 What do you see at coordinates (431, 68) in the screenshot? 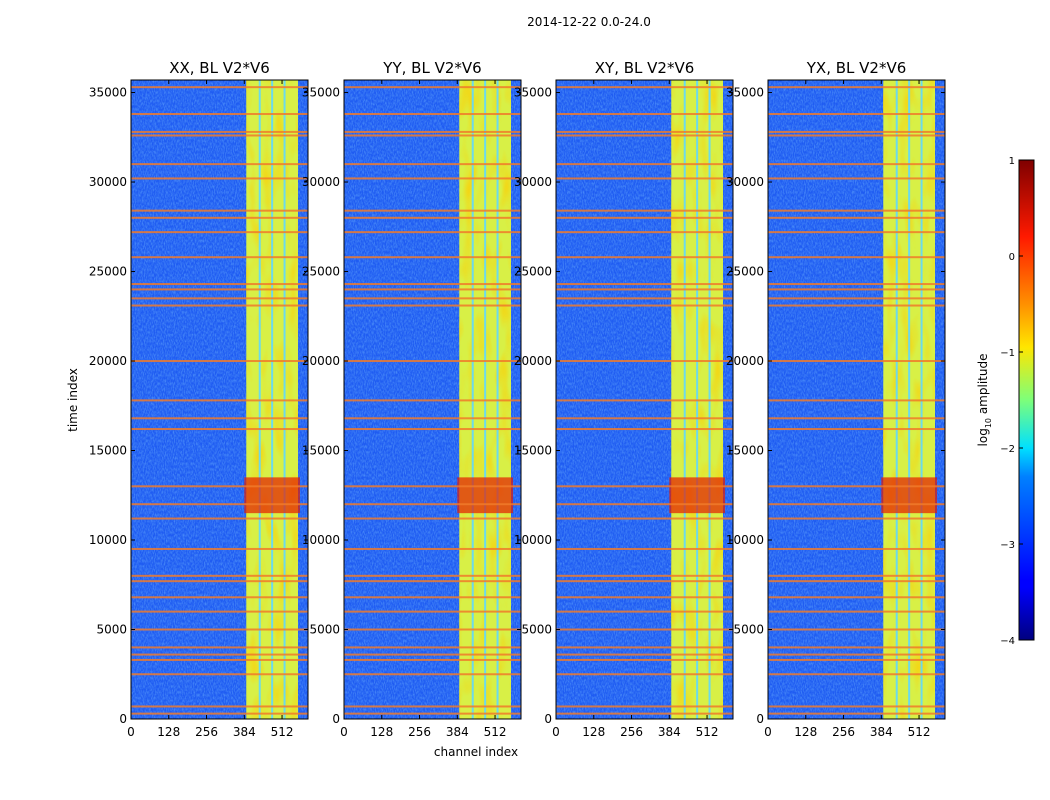
I see `panel-title: YY, BL V2*V6` at bounding box center [431, 68].